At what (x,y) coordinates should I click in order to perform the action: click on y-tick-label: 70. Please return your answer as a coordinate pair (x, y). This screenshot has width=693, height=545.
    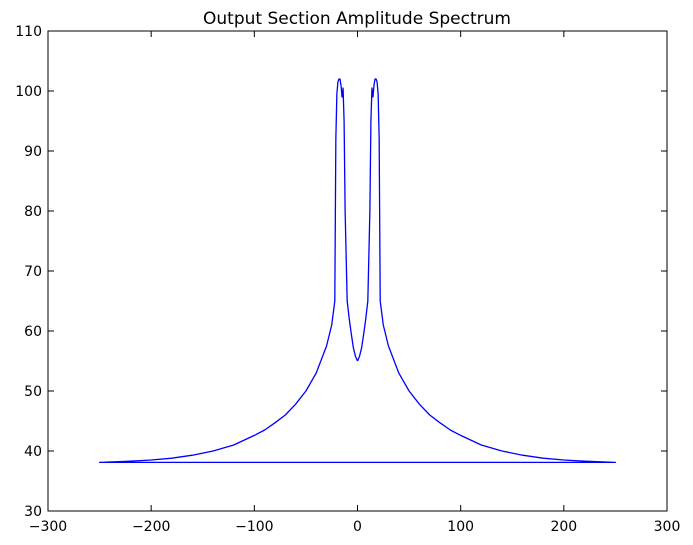
    Looking at the image, I should click on (33, 272).